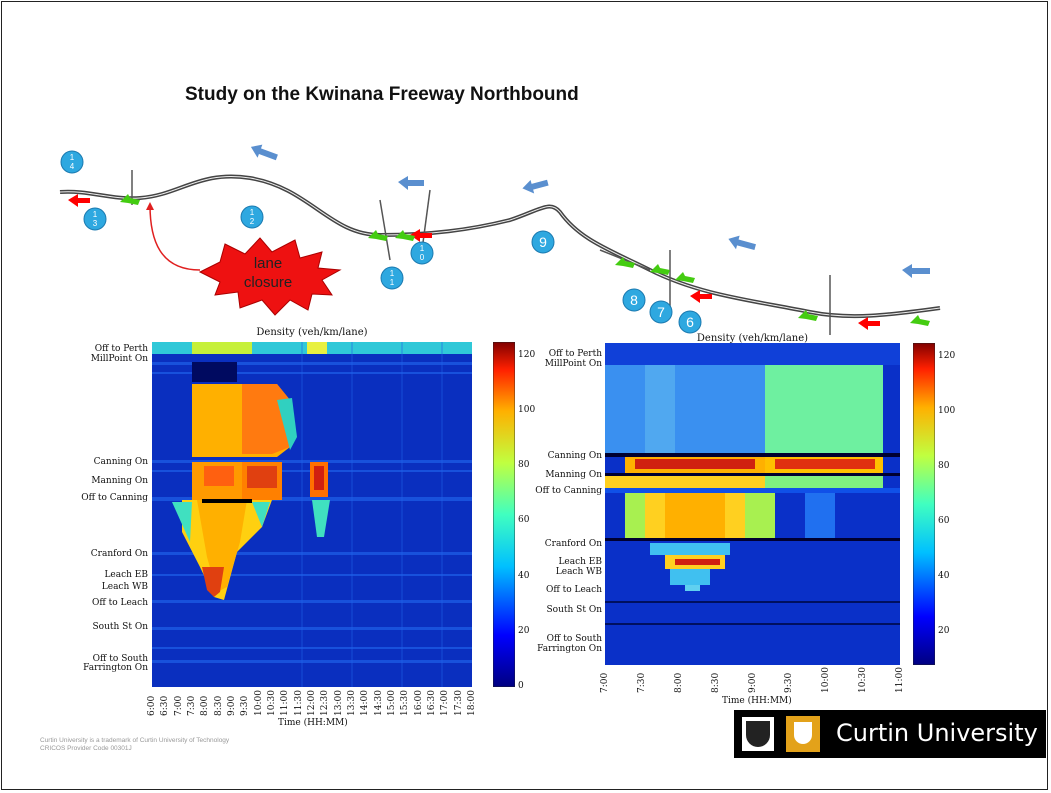  I want to click on left-x-tick: 16:00, so click(418, 703).